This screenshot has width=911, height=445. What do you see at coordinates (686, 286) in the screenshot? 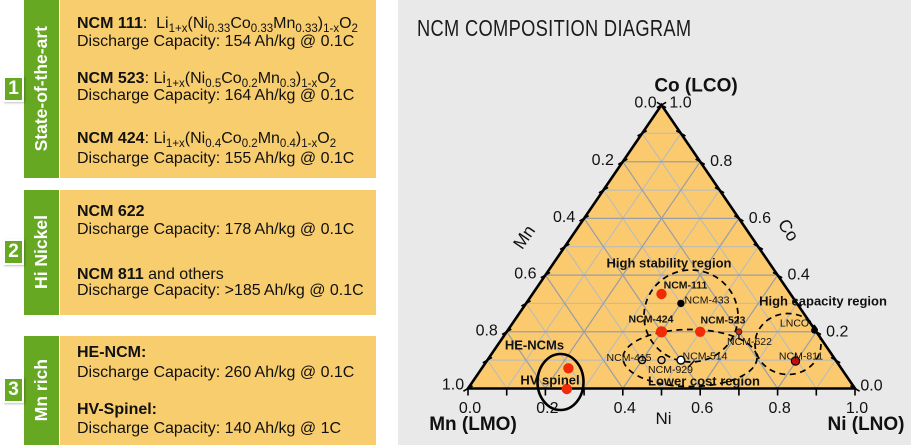
I see `svg-text: NCM-111` at bounding box center [686, 286].